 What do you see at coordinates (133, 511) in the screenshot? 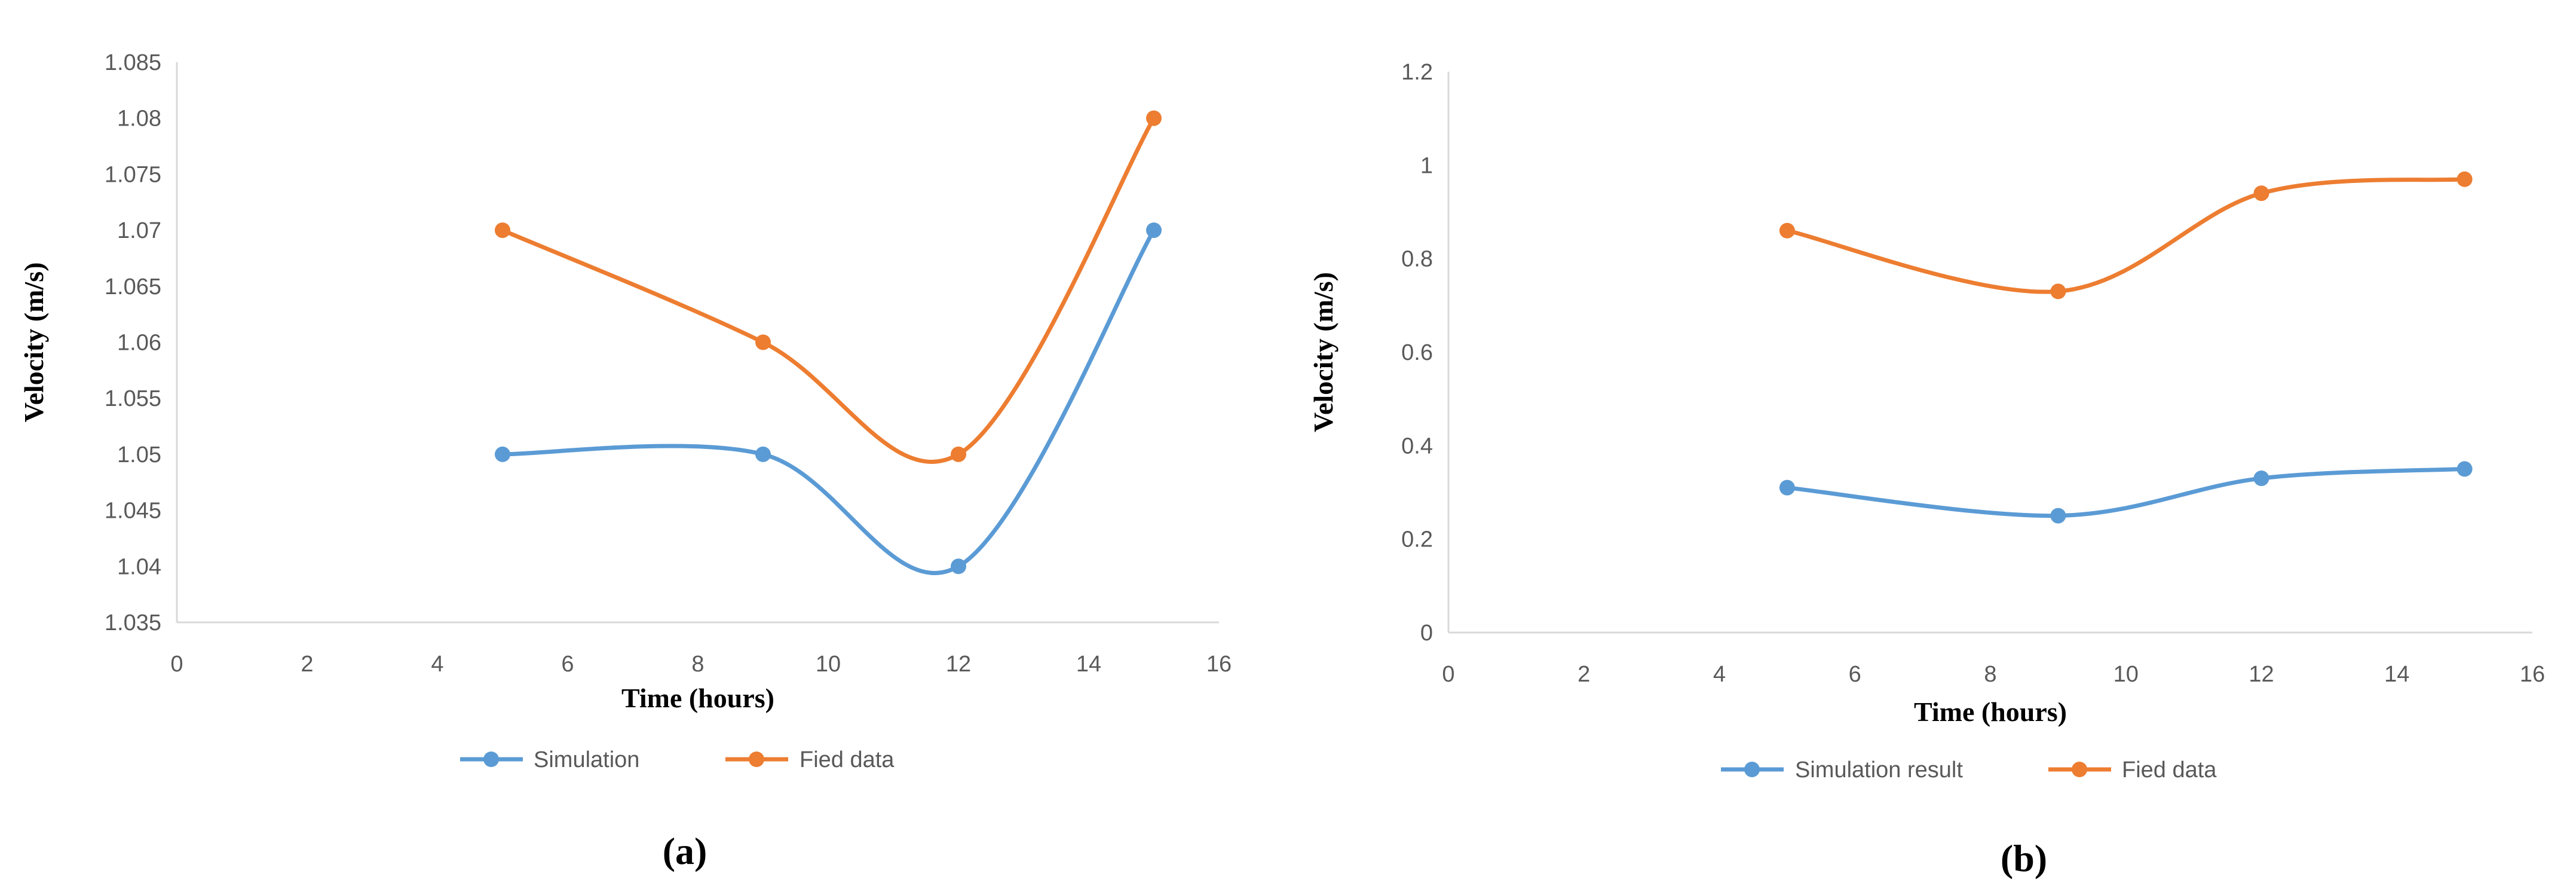
I see `y-tick-label: 1.045` at bounding box center [133, 511].